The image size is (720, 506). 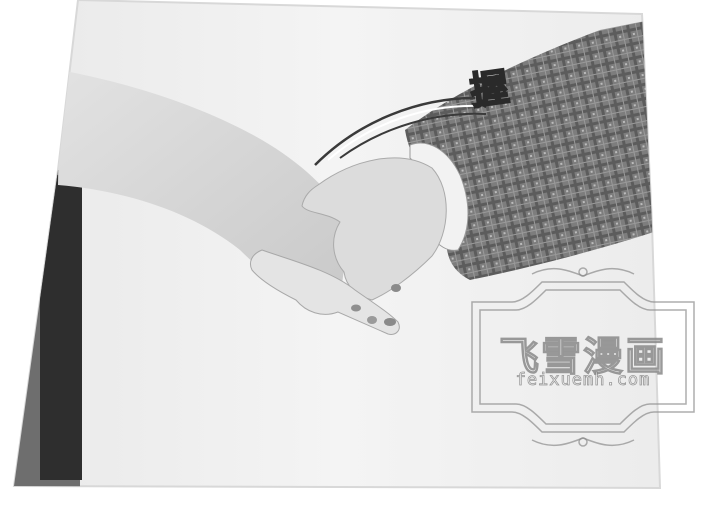 What do you see at coordinates (490, 89) in the screenshot?
I see `sound-effect-text: 握` at bounding box center [490, 89].